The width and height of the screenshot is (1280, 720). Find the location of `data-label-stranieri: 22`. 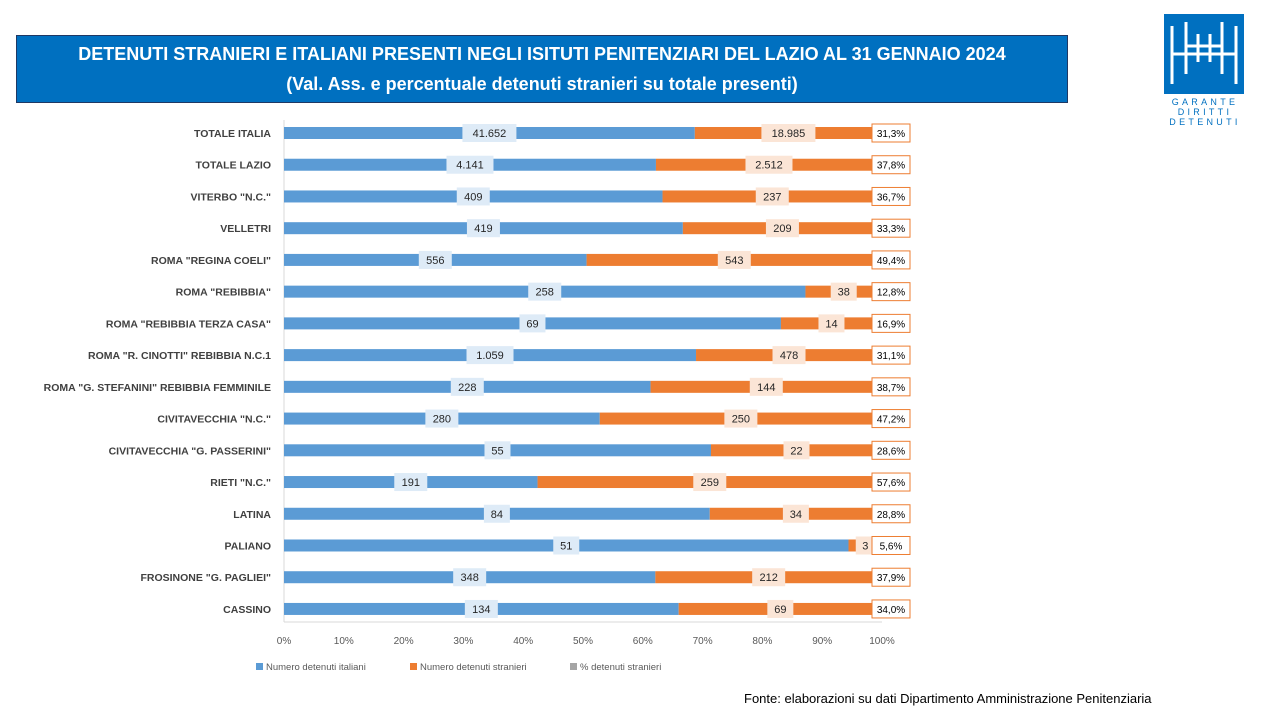

data-label-stranieri: 22 is located at coordinates (796, 451).